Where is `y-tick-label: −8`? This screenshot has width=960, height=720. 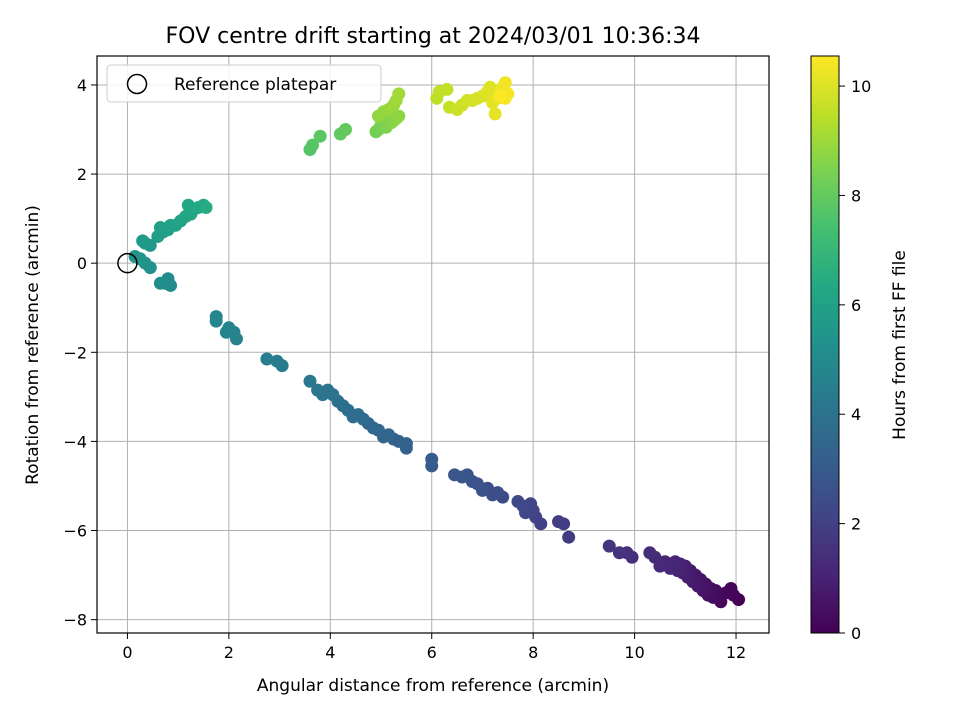 y-tick-label: −8 is located at coordinates (75, 620).